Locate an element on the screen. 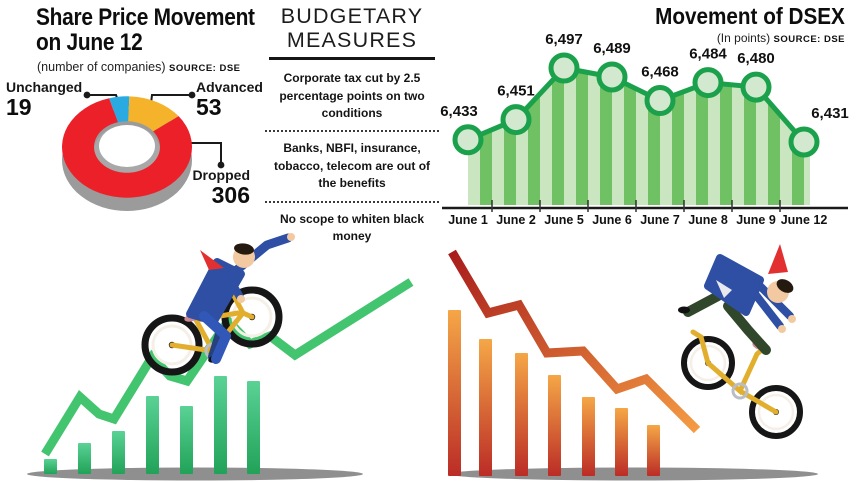  donut-hole is located at coordinates (127, 146).